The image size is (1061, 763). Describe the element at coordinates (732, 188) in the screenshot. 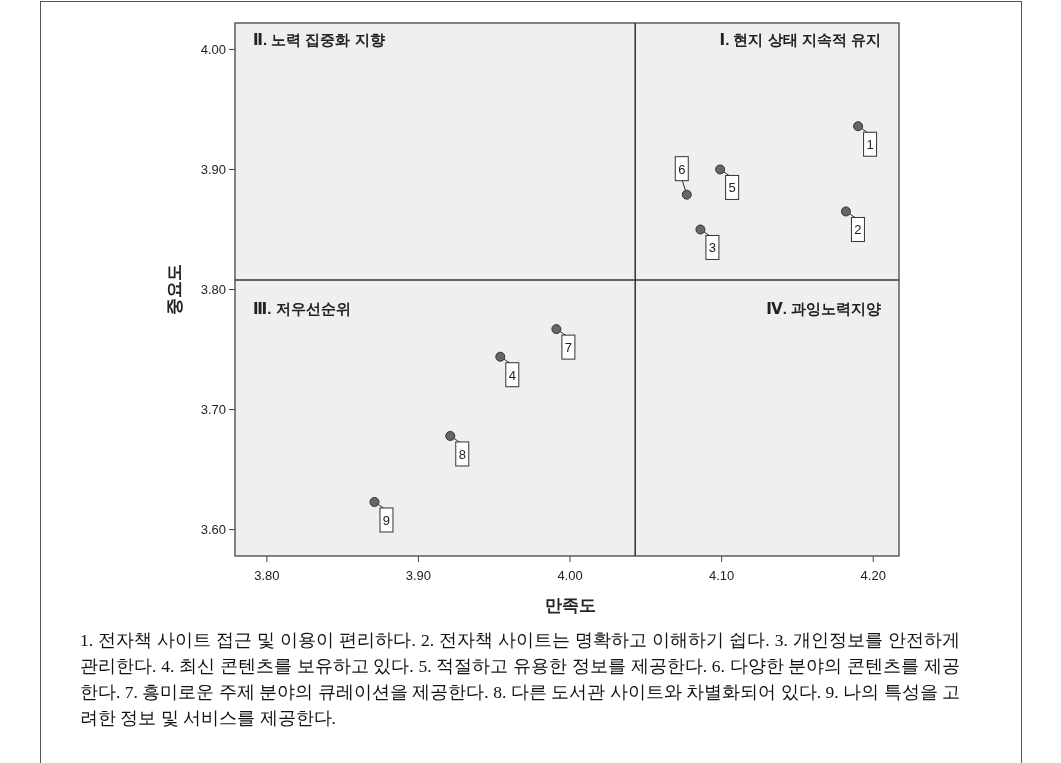

I see `annotation: 5` at that location.